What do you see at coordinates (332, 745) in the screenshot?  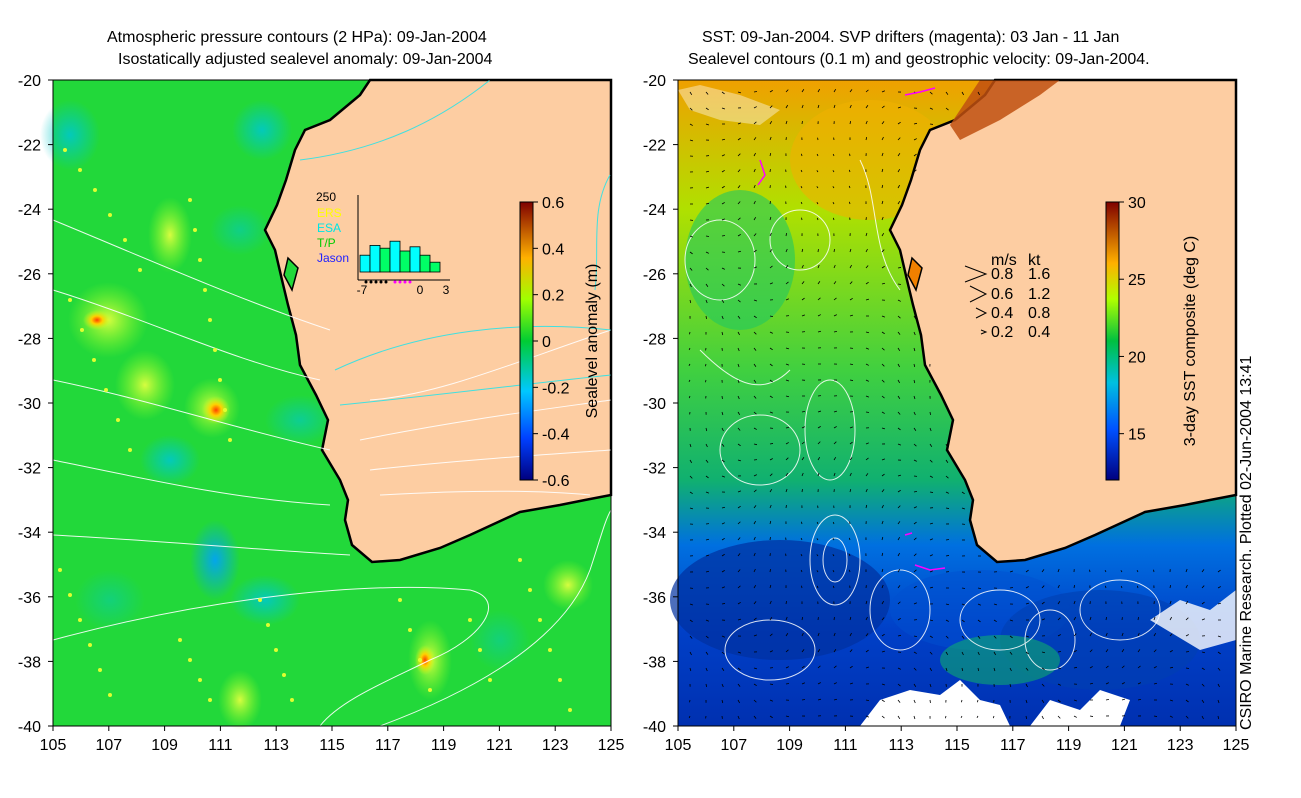 I see `left-x-tick-label: 115` at bounding box center [332, 745].